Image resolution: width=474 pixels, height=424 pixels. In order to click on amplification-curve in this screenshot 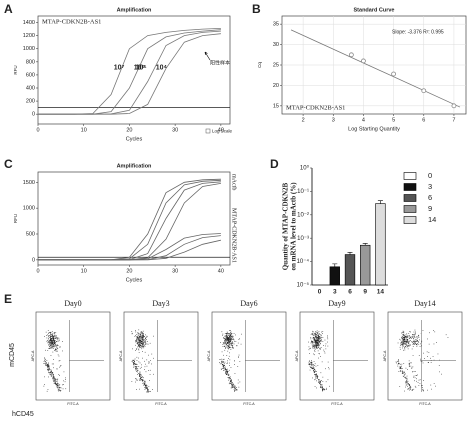, I will do `click(129, 72)`.